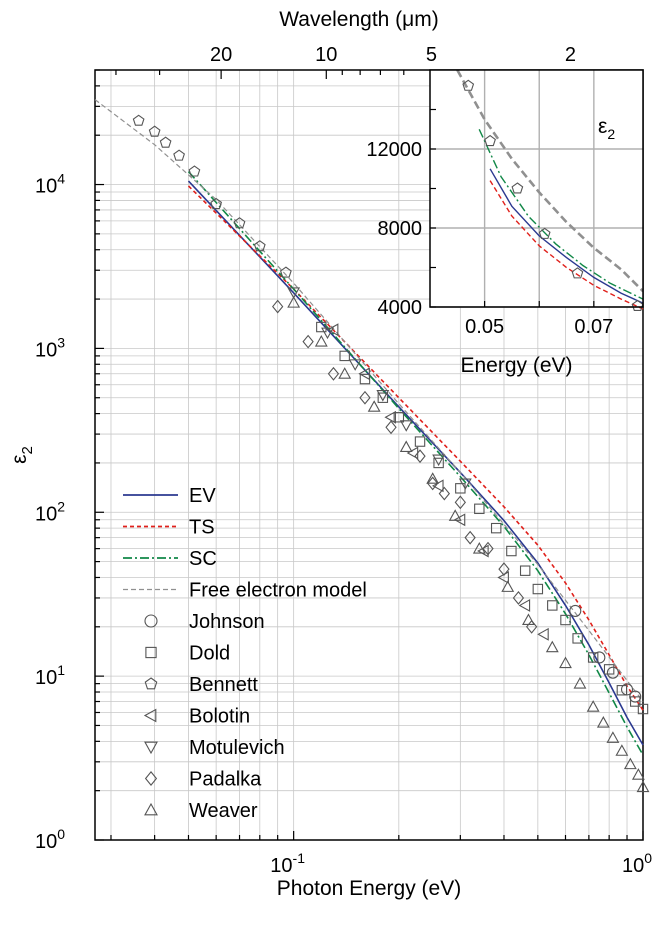  Describe the element at coordinates (225, 780) in the screenshot. I see `legend-label-padalka: Padalka` at that location.